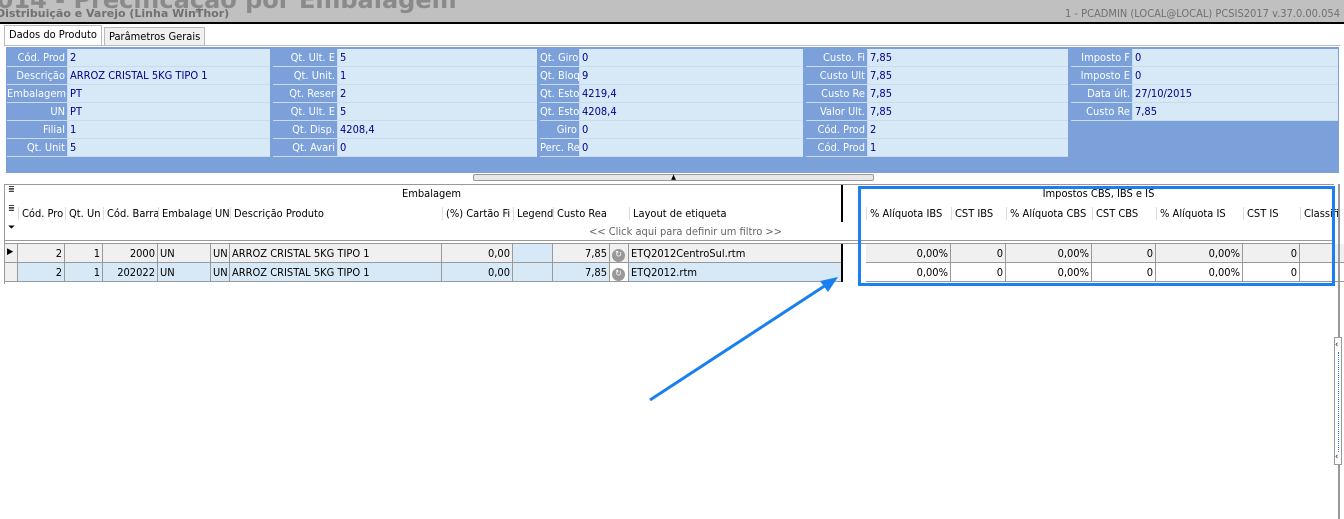 The height and width of the screenshot is (519, 1344). Describe the element at coordinates (11, 272) in the screenshot. I see `row-indicator` at that location.